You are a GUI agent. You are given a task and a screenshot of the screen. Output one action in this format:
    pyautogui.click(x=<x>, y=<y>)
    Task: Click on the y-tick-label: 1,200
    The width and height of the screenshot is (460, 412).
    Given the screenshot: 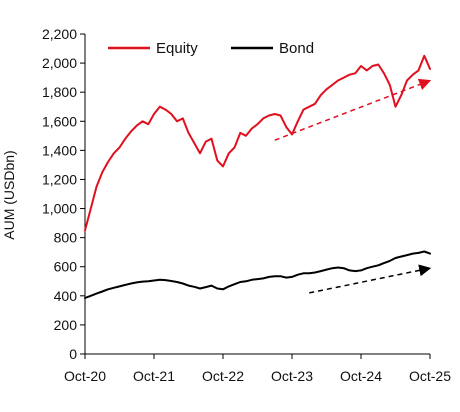 What is the action you would take?
    pyautogui.click(x=59, y=179)
    